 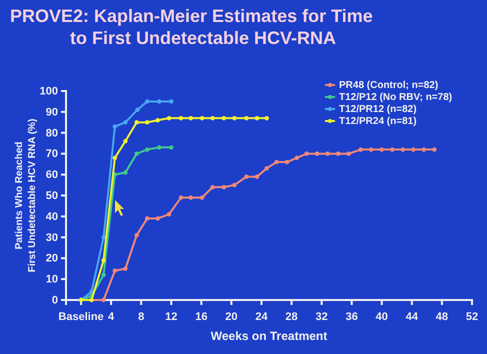 I want to click on y-tick-label: 30, so click(x=52, y=238).